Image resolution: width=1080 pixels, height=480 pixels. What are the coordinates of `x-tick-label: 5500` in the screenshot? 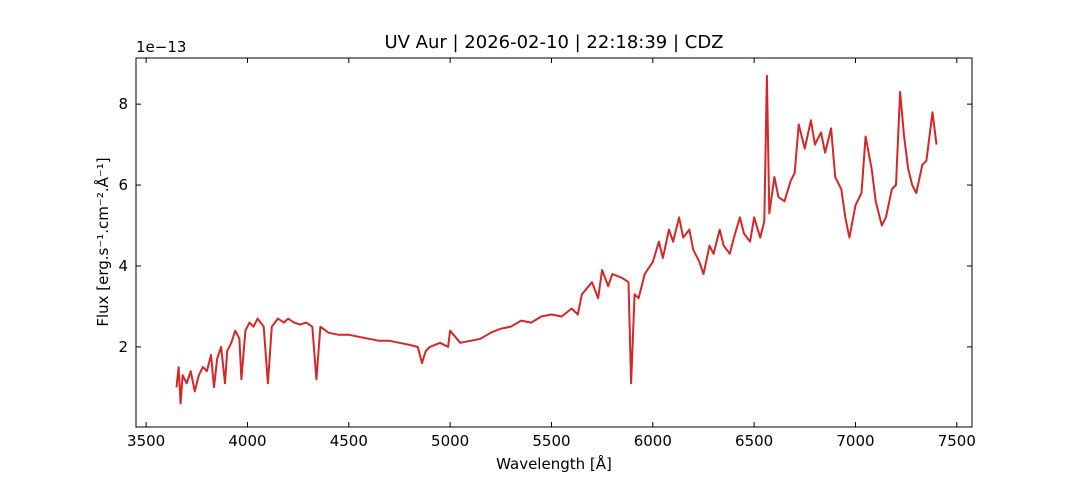 It's located at (551, 441).